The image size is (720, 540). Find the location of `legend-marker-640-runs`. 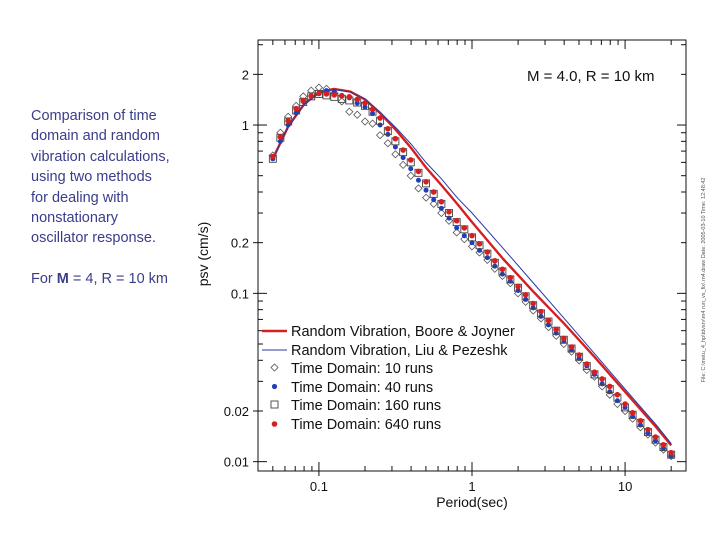

legend-marker-640-runs is located at coordinates (274, 424).